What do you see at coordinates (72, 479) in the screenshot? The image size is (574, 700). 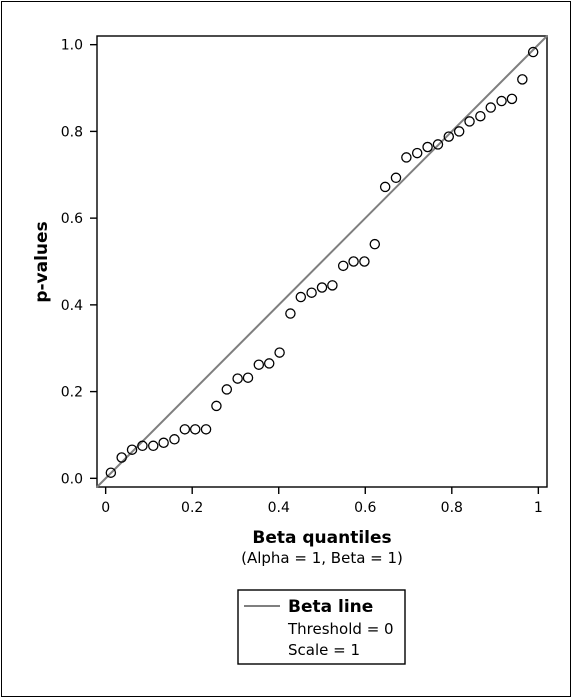 I see `y-tick-label: 0.0` at bounding box center [72, 479].